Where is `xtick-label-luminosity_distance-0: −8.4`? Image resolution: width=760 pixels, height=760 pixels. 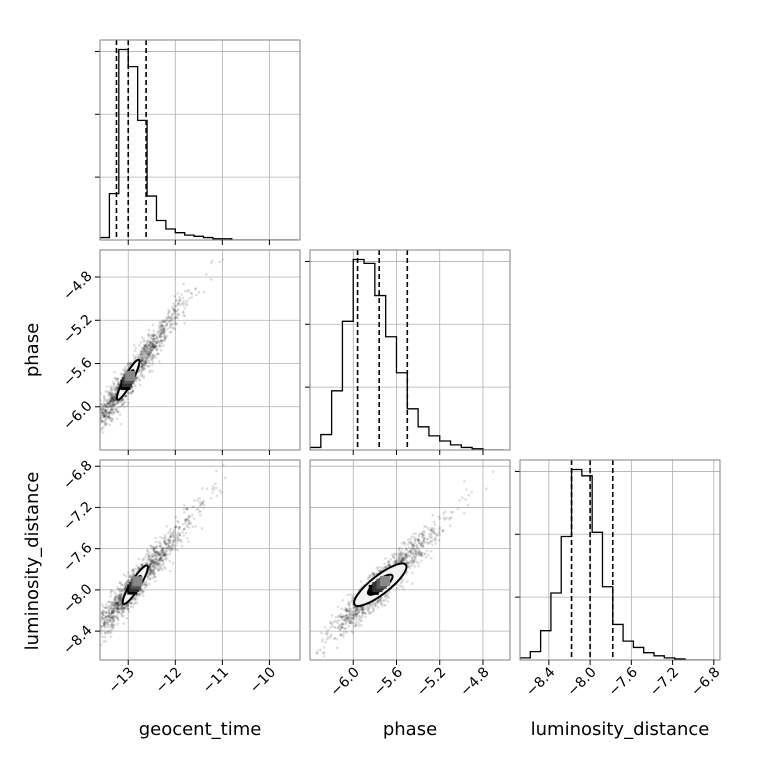 xtick-label-luminosity_distance-0: −8.4 is located at coordinates (540, 681).